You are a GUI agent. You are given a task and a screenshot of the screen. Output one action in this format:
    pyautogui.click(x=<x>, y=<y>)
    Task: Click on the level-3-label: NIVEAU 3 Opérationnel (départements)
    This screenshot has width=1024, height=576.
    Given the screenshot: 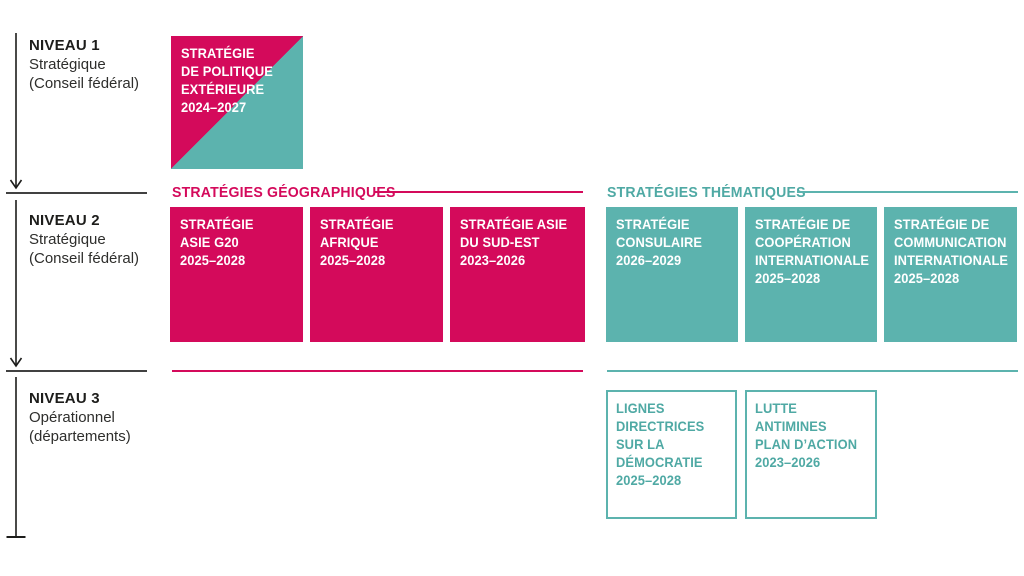 What is the action you would take?
    pyautogui.click(x=80, y=417)
    